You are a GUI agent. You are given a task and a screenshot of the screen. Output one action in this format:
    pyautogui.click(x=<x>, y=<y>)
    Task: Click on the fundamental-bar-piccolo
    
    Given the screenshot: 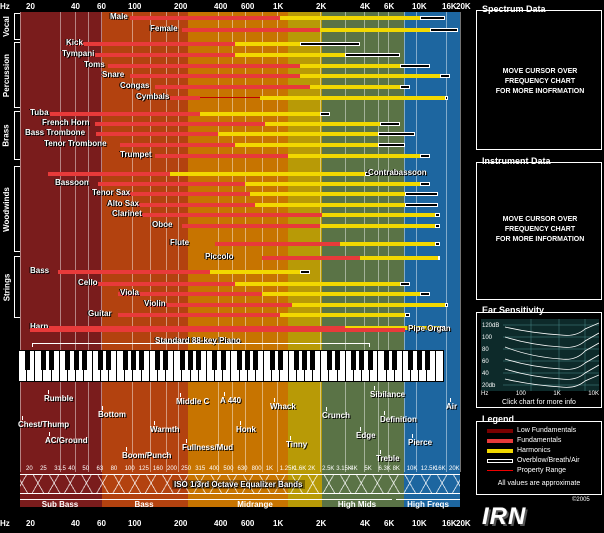 What is the action you would take?
    pyautogui.click(x=311, y=258)
    